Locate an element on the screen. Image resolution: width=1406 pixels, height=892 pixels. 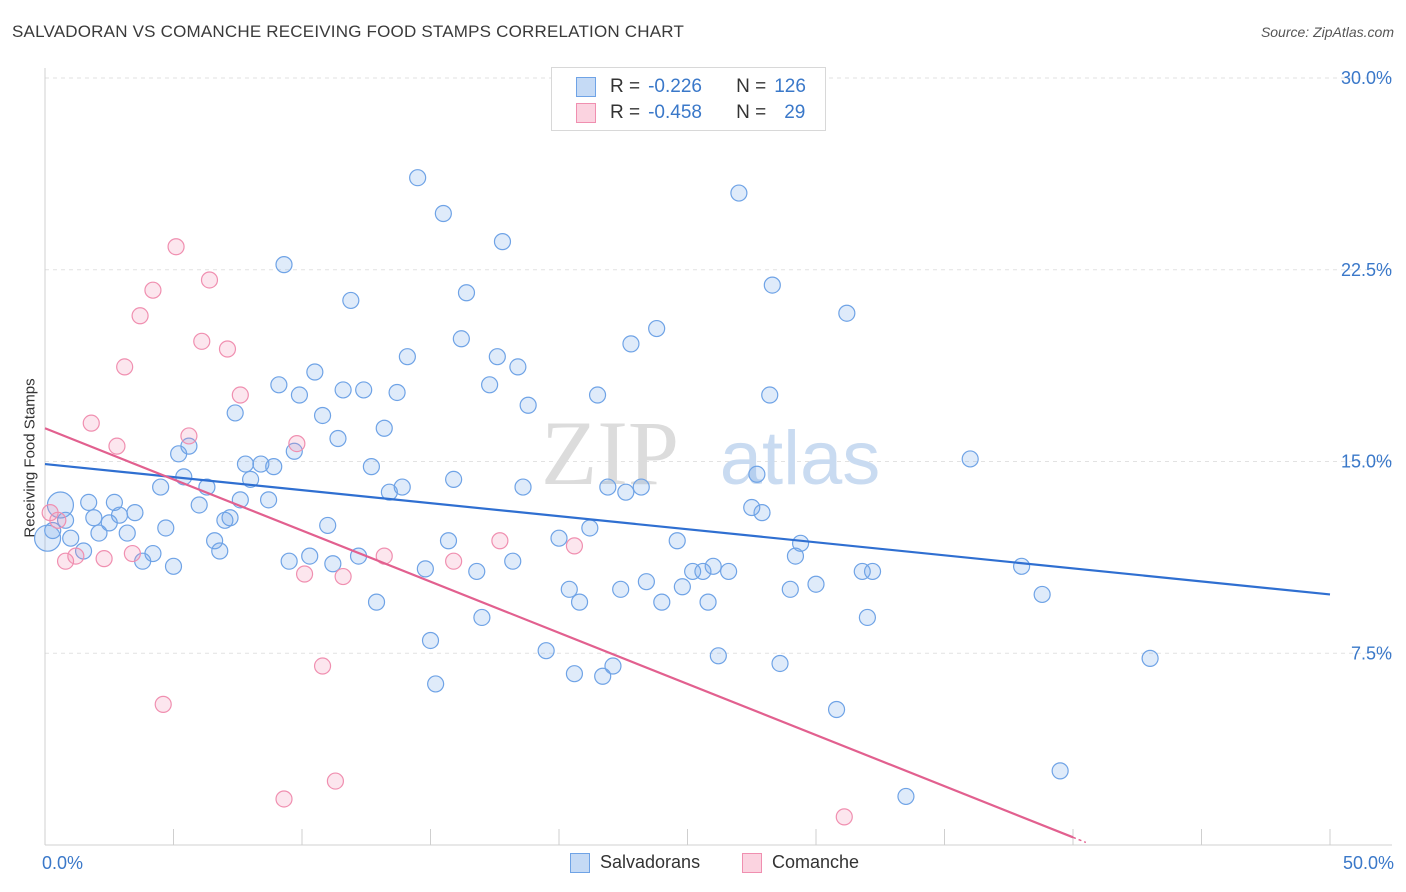
series-legend: Salvadorans Comanche is located at coordinates (703, 864).